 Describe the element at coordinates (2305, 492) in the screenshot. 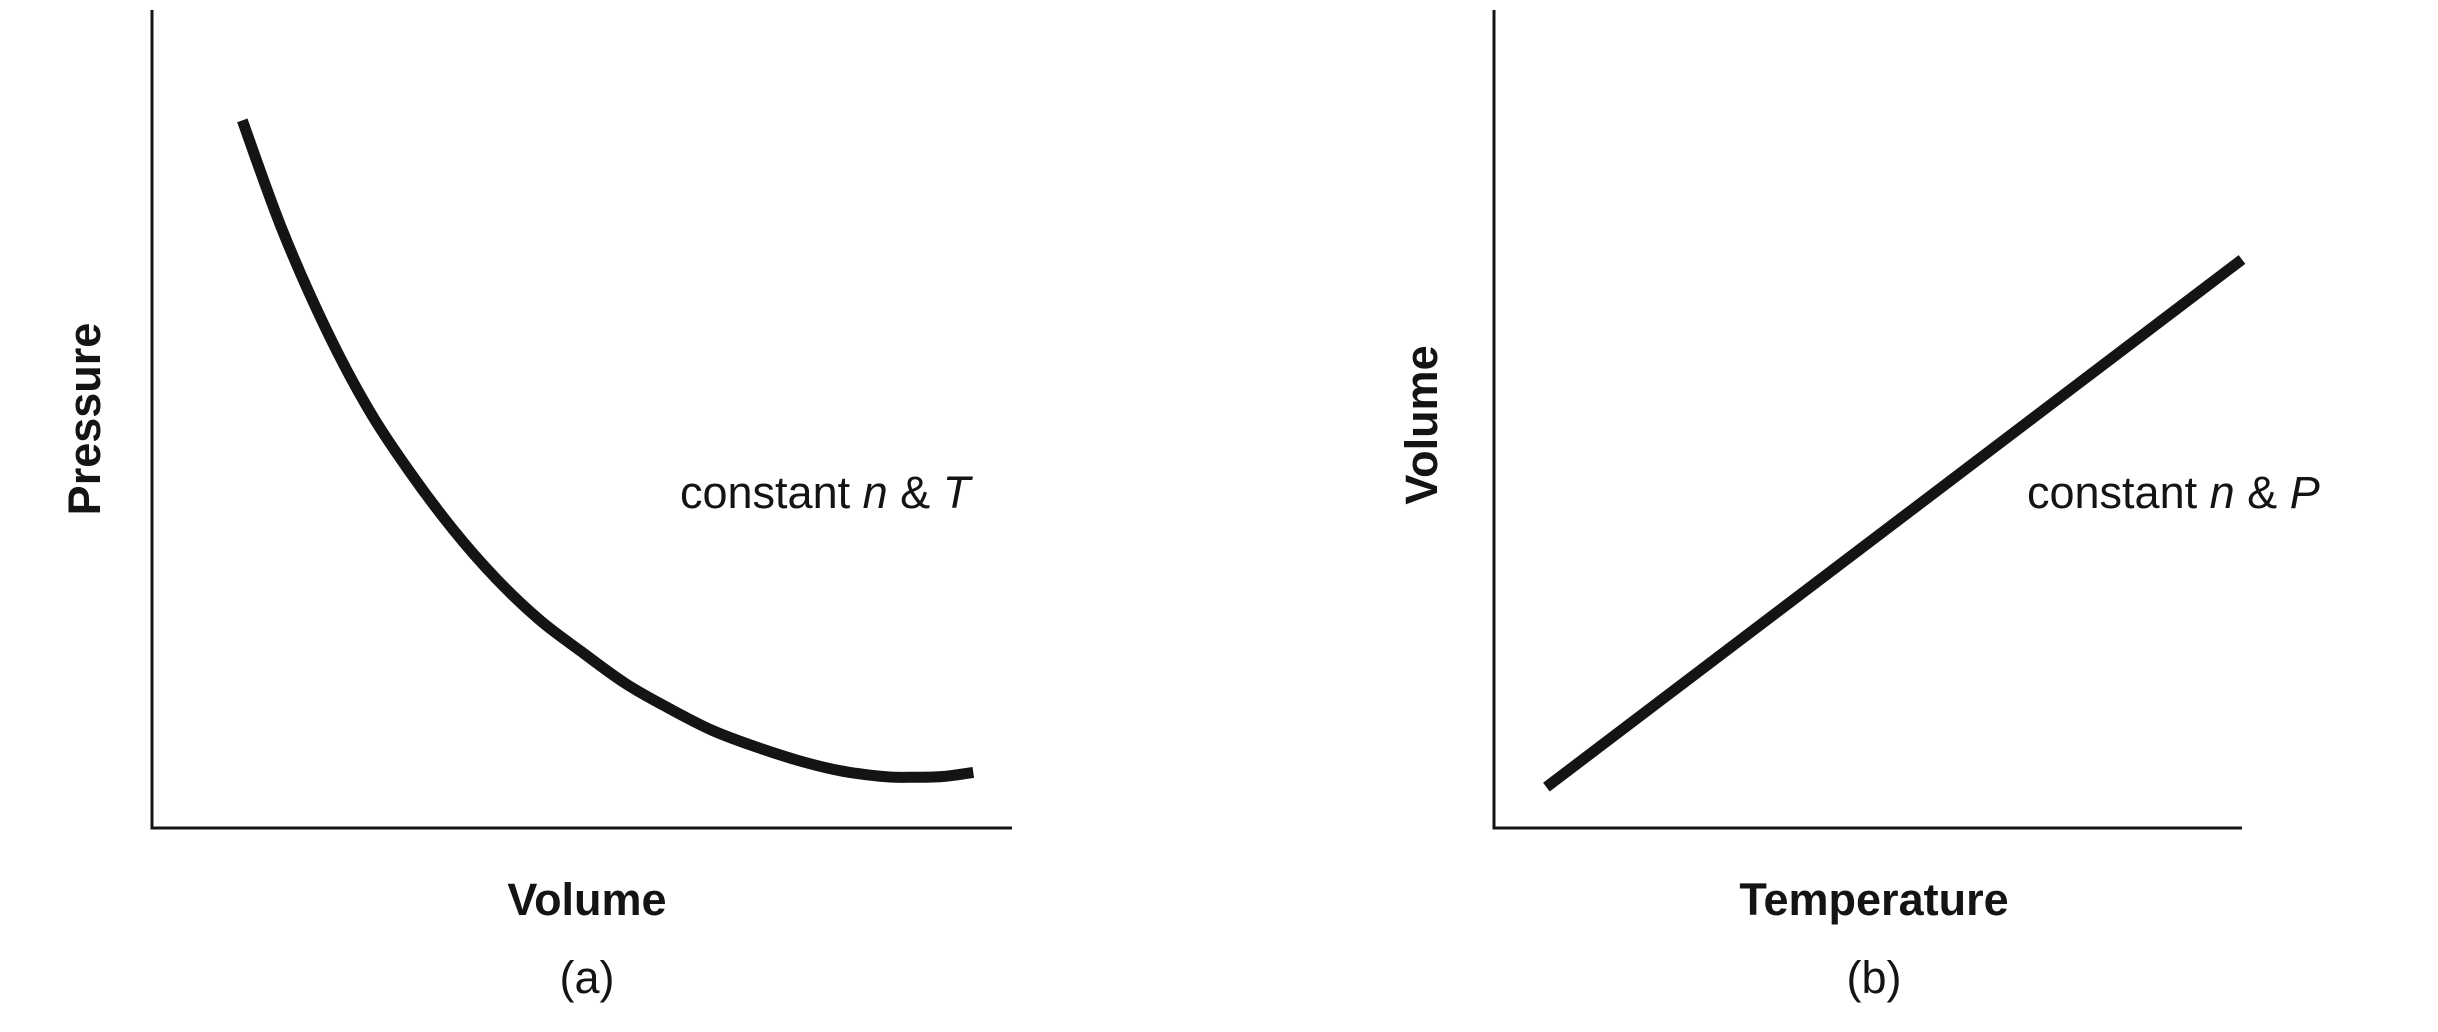

I see `panel-b-annotation-var-p: P` at that location.